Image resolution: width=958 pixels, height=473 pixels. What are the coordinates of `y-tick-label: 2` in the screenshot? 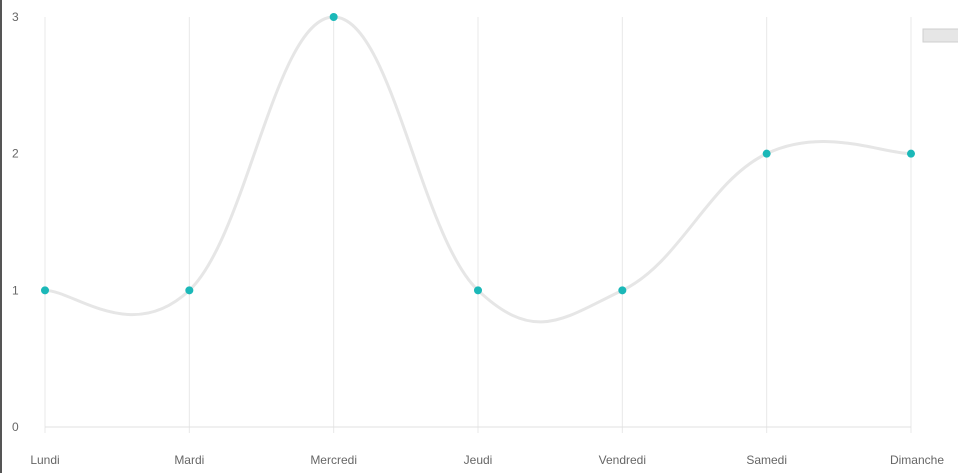 It's located at (15, 154).